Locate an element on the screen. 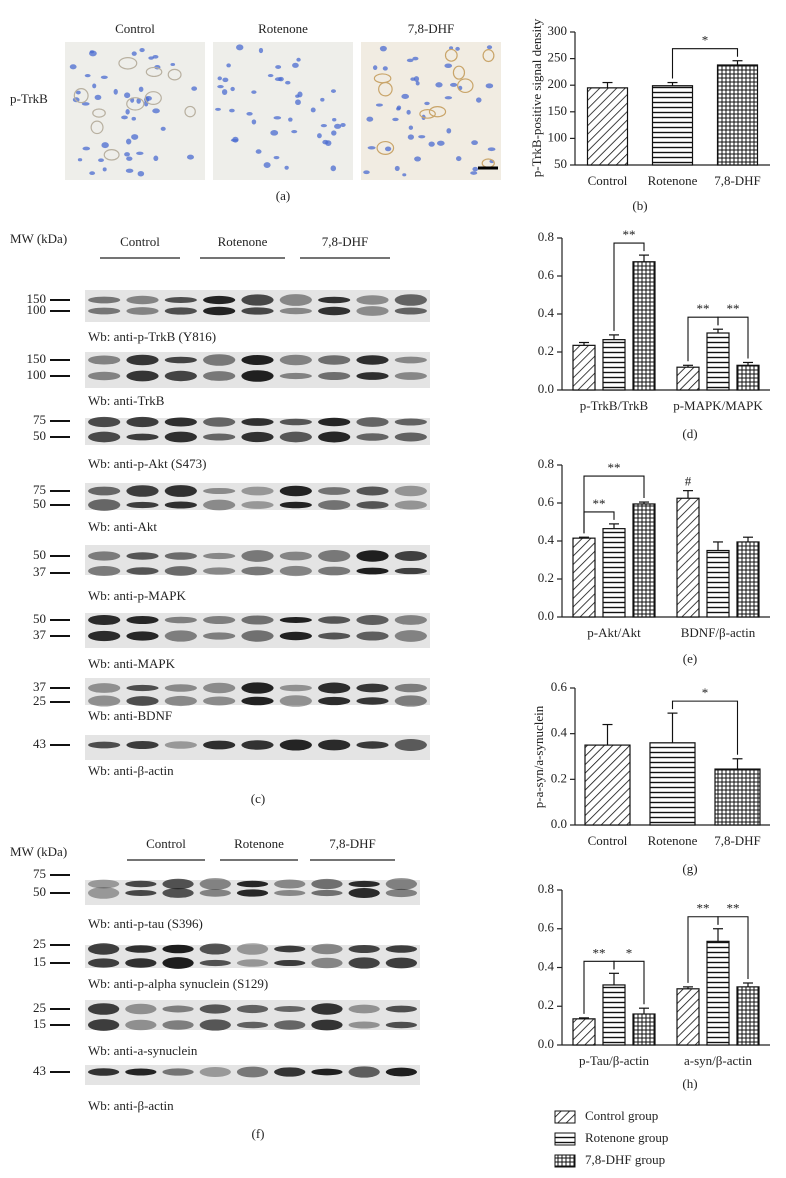  y-tick-label: 100 is located at coordinates (558, 136).